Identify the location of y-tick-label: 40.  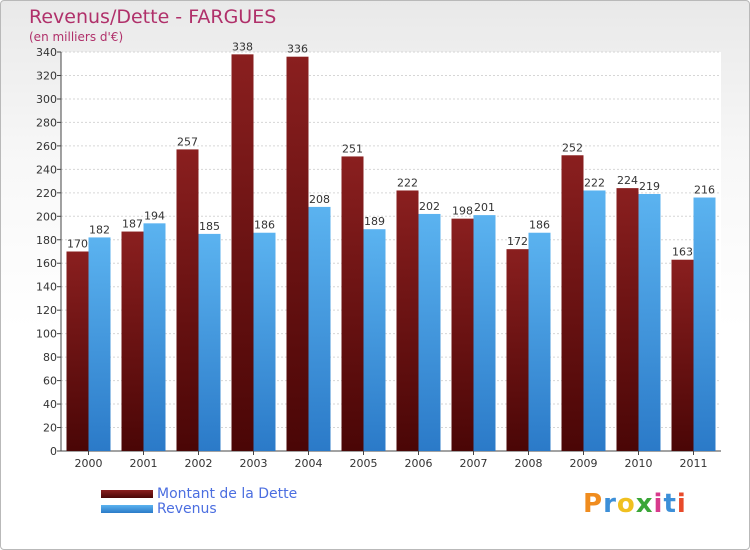
(50, 404).